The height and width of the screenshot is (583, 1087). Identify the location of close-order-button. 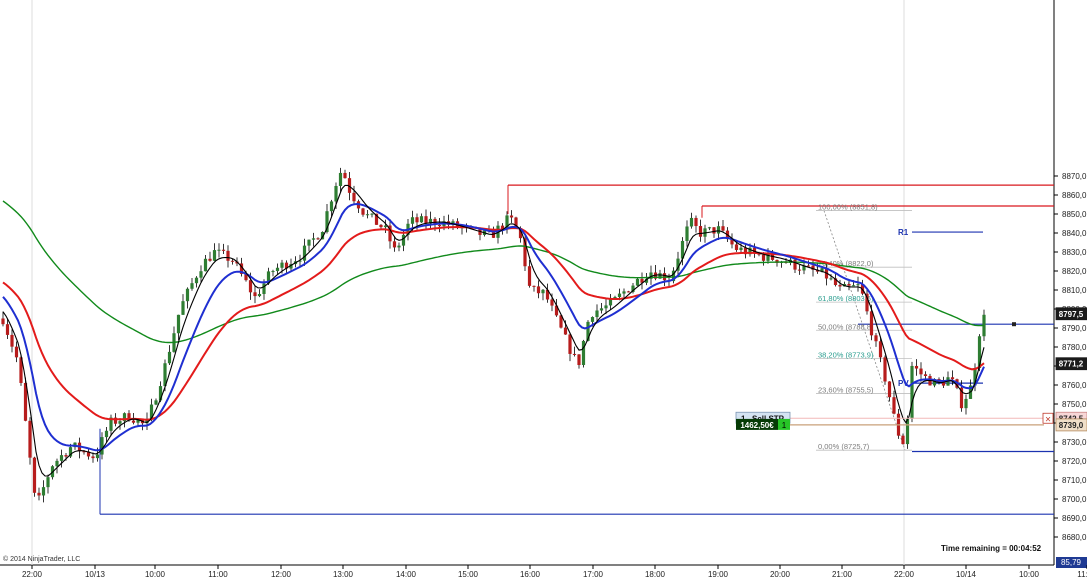
(1048, 418).